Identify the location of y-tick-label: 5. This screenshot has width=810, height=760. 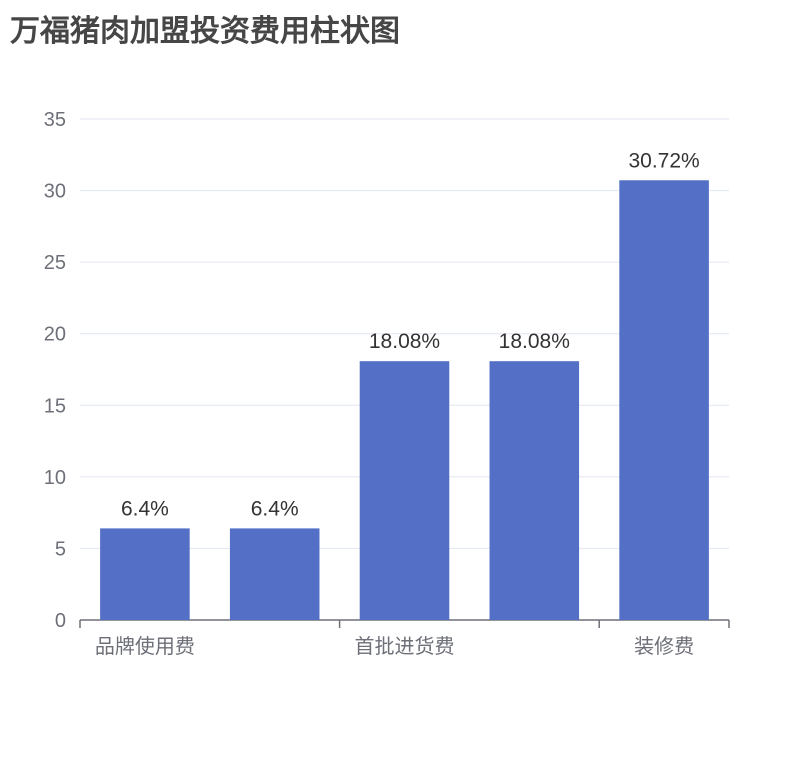
(60, 549).